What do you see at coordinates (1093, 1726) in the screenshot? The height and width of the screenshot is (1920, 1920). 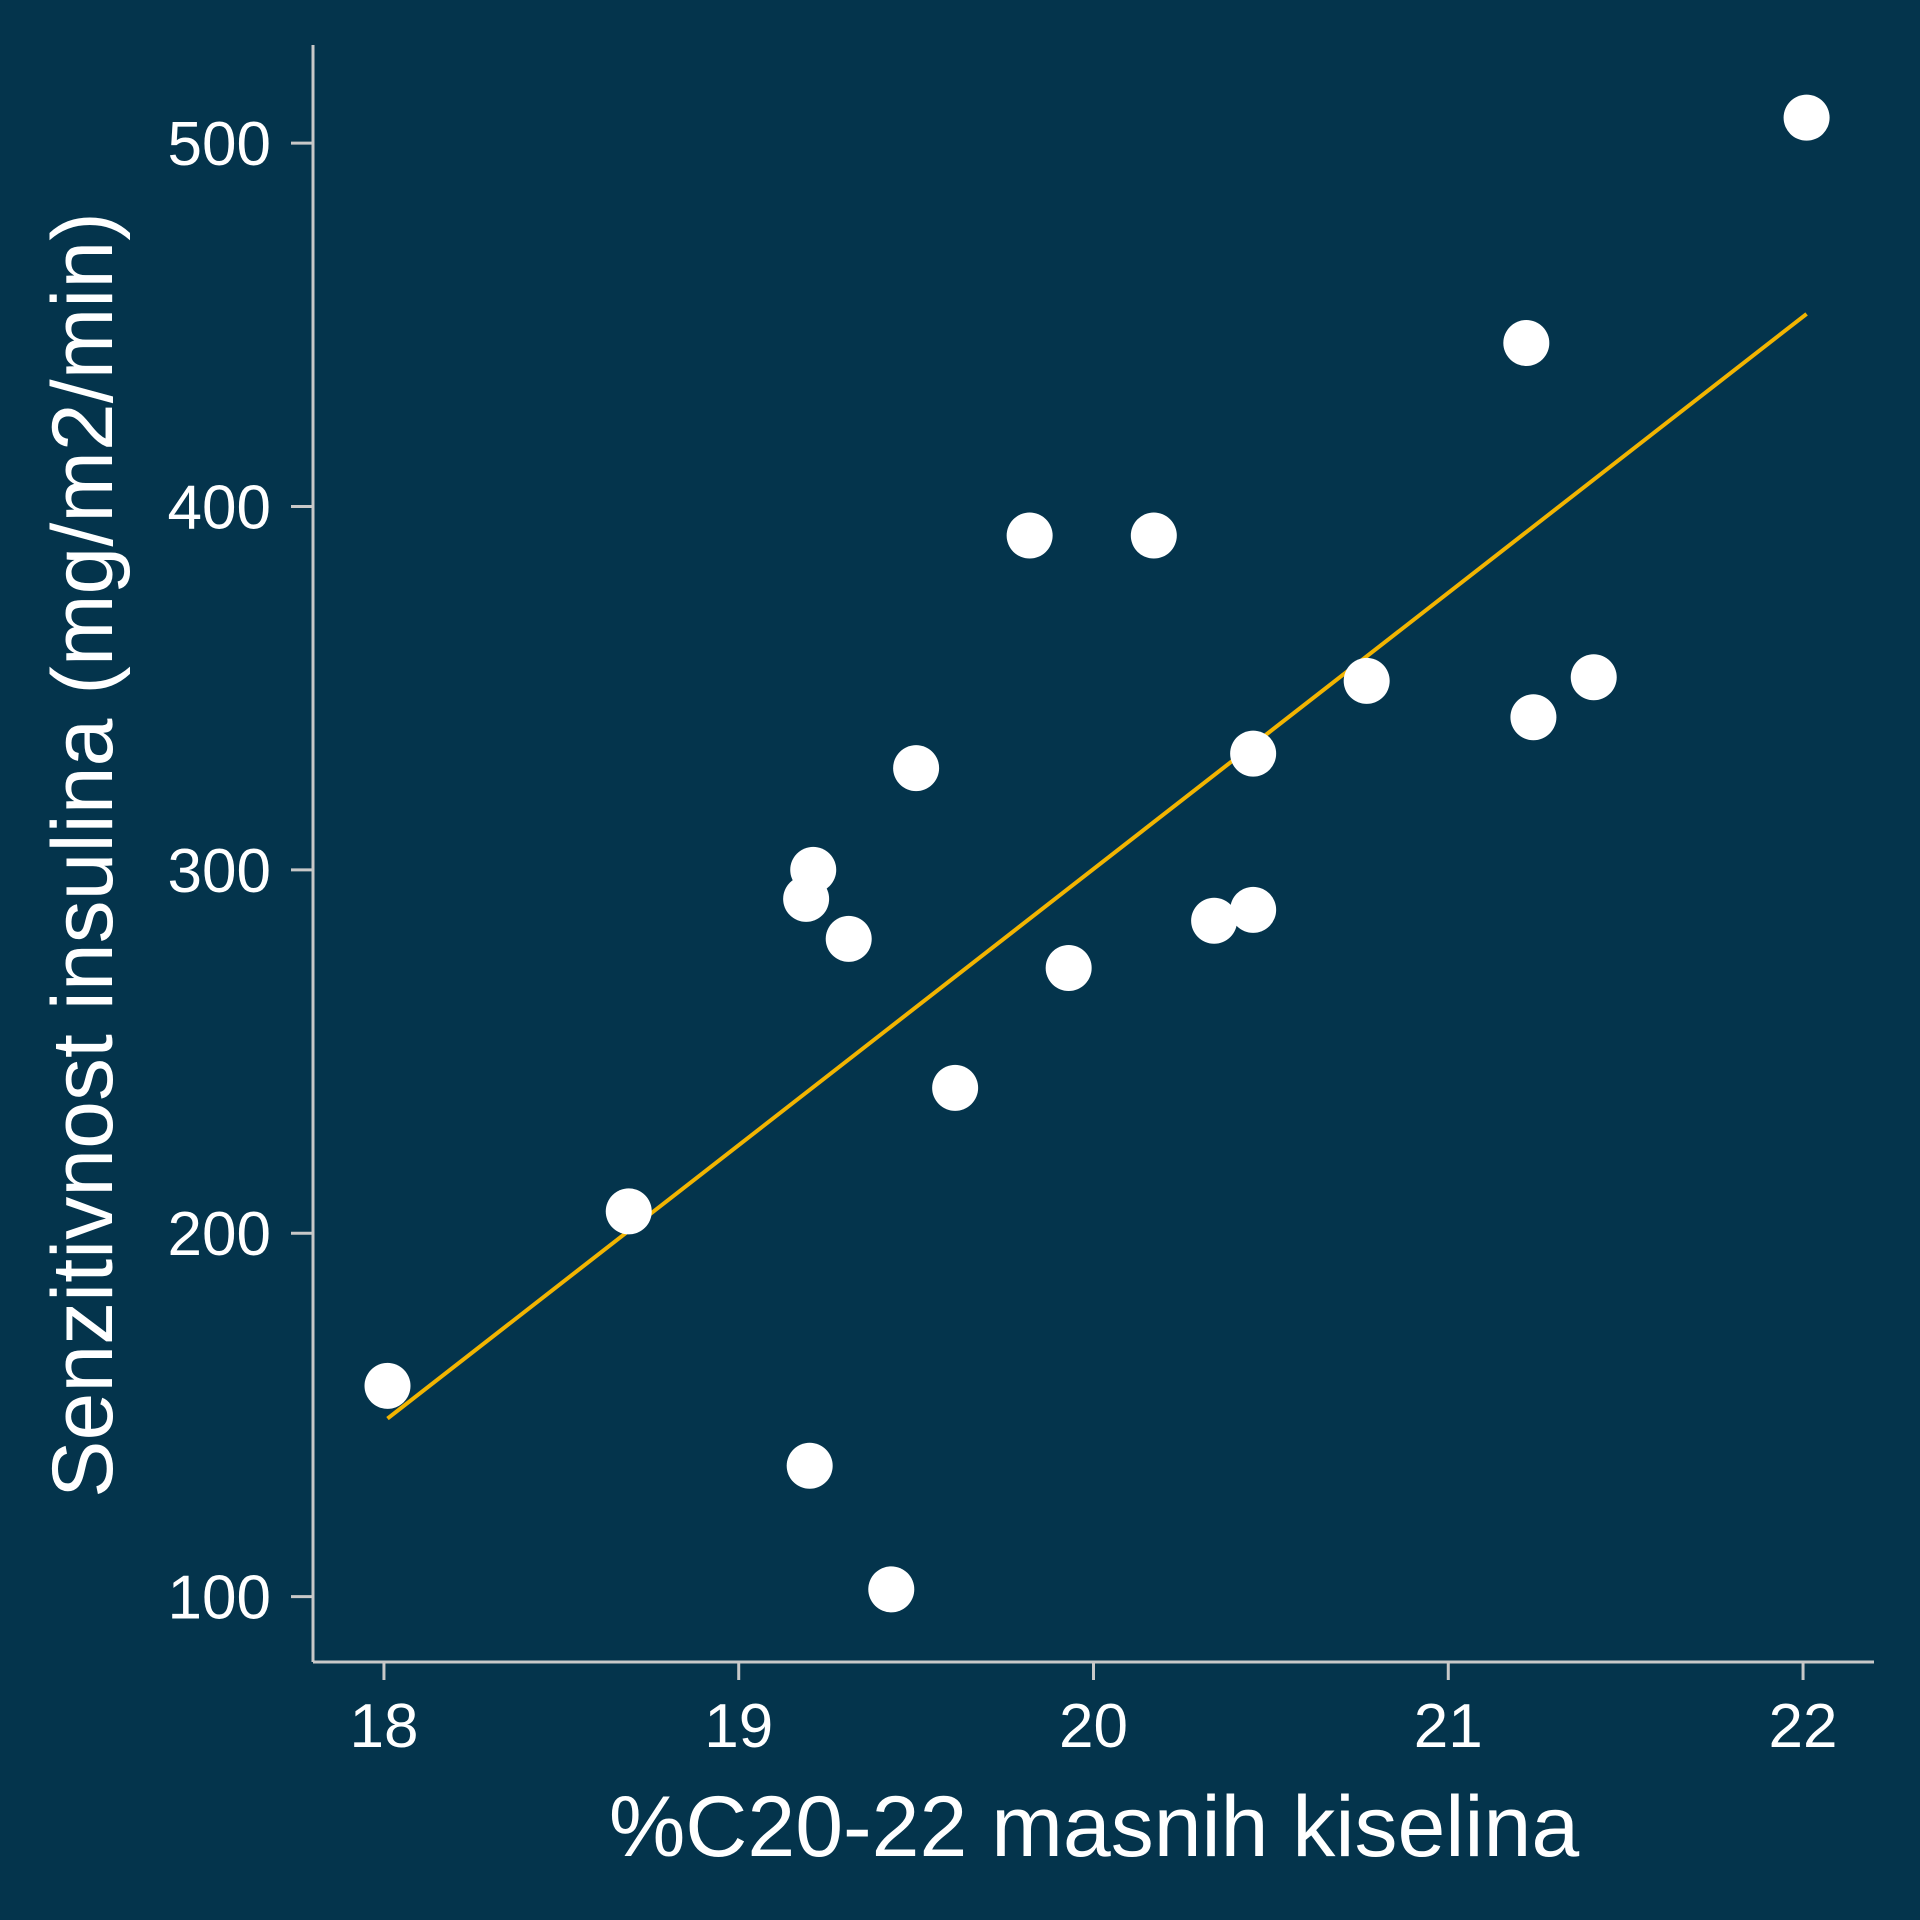 I see `x-tick-label: 20` at bounding box center [1093, 1726].